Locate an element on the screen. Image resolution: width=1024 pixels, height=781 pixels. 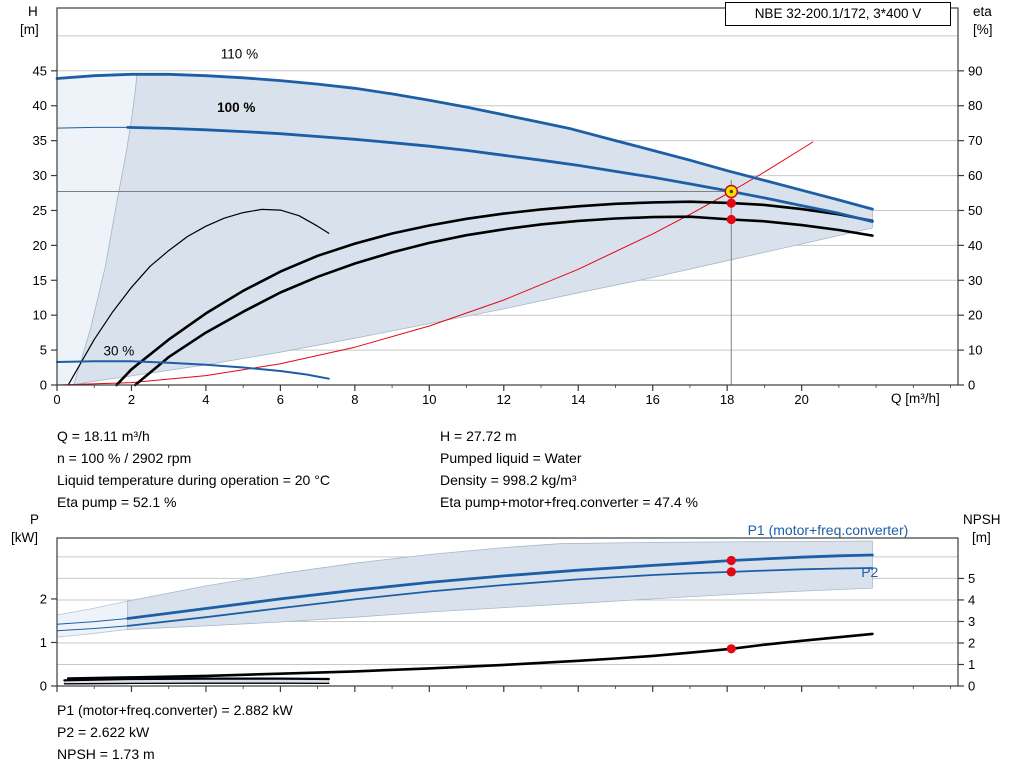
label-30pct: 30 % is located at coordinates (119, 351).